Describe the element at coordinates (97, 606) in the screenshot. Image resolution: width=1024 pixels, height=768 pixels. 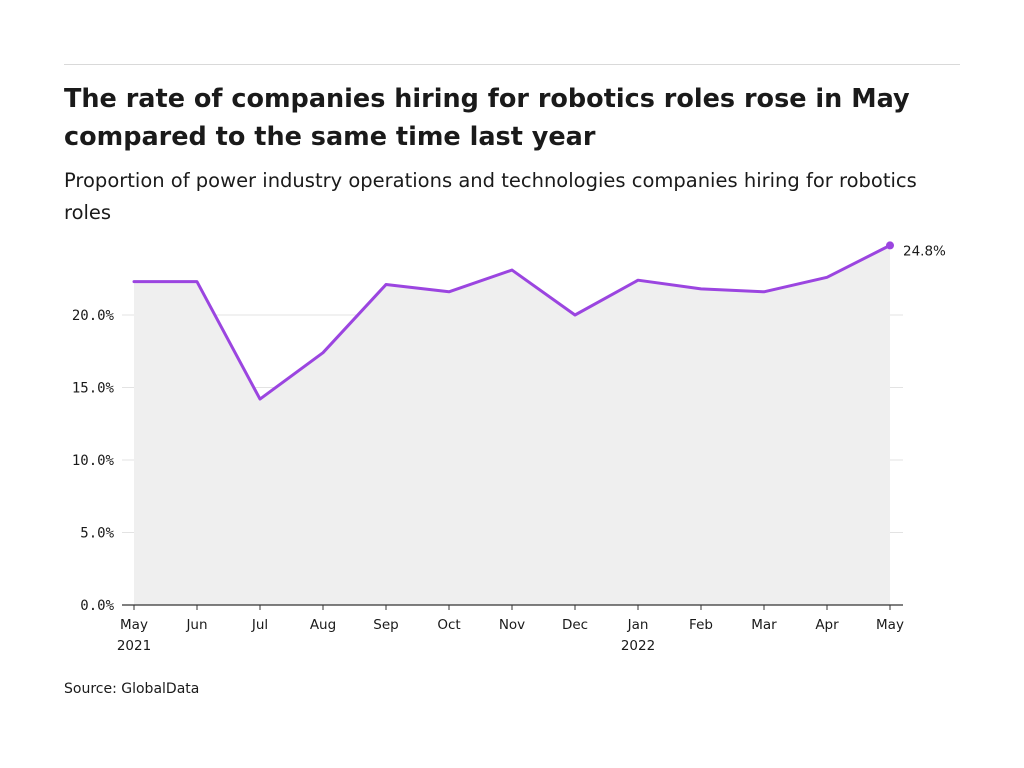
I see `y-tick-label: 0.0%` at that location.